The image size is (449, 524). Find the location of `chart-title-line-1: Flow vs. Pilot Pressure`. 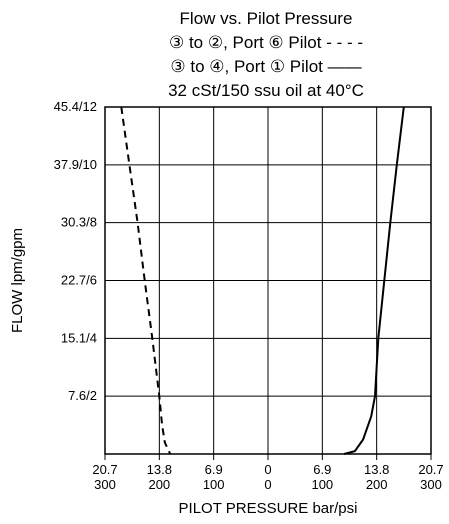

chart-title-line-1: Flow vs. Pilot Pressure is located at coordinates (266, 18).